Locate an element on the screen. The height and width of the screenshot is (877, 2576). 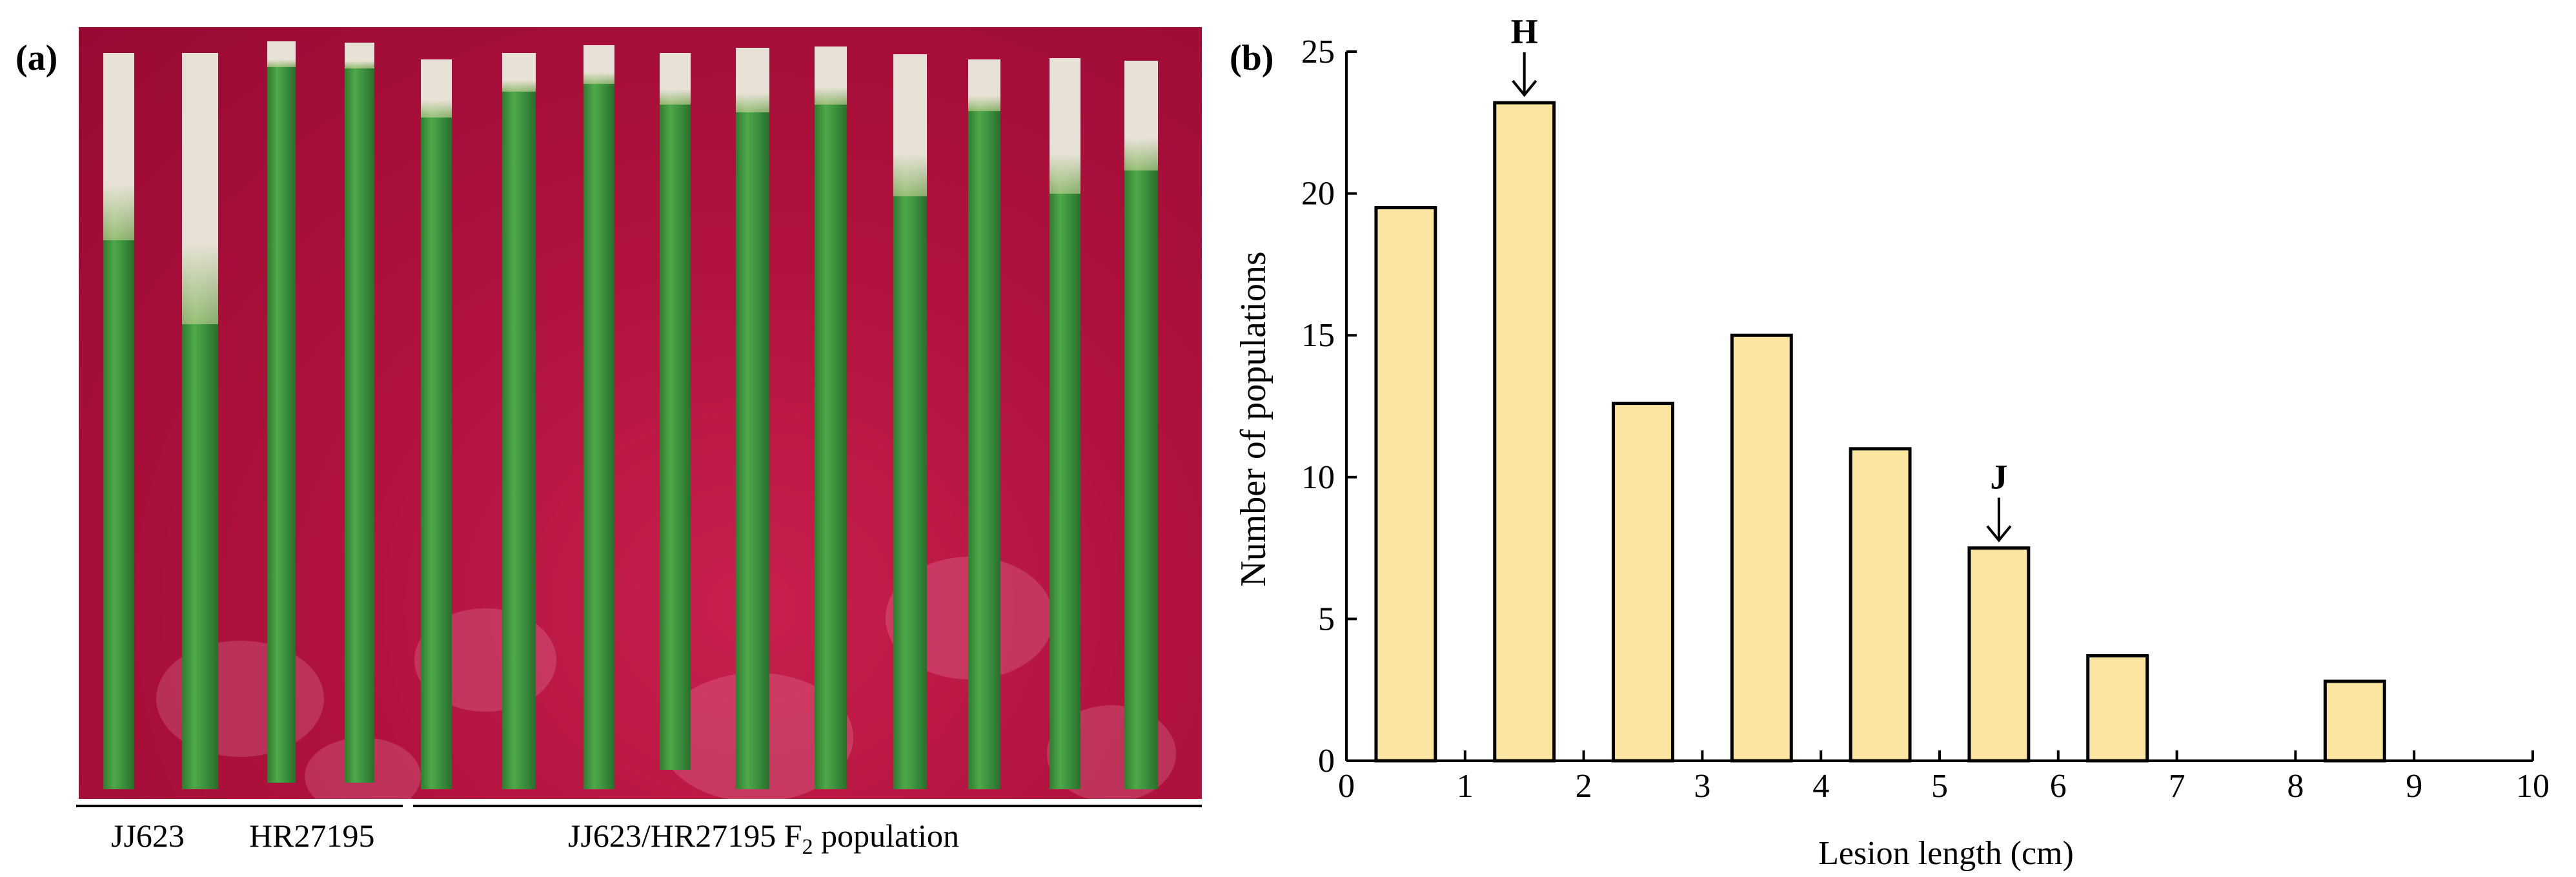
group-line-f2 is located at coordinates (807, 806).